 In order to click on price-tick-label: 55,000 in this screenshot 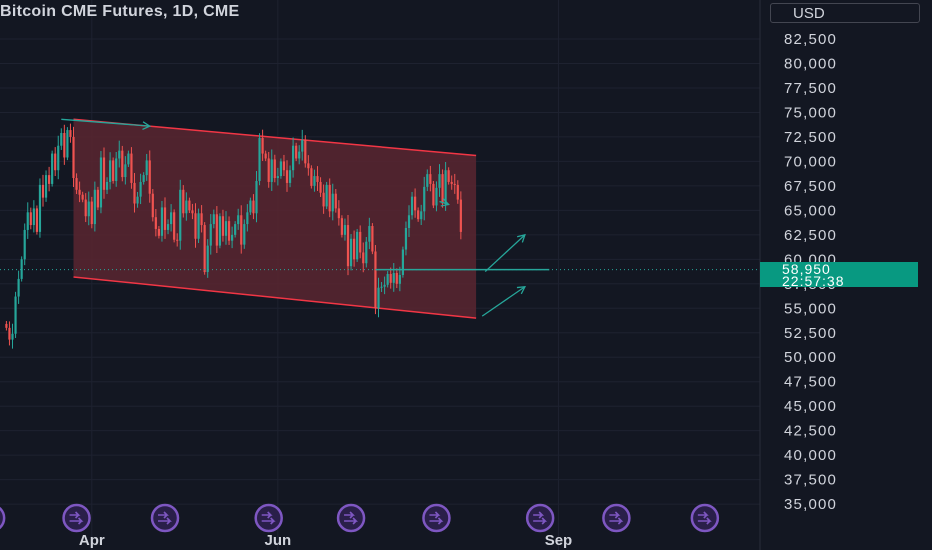, I will do `click(810, 308)`.